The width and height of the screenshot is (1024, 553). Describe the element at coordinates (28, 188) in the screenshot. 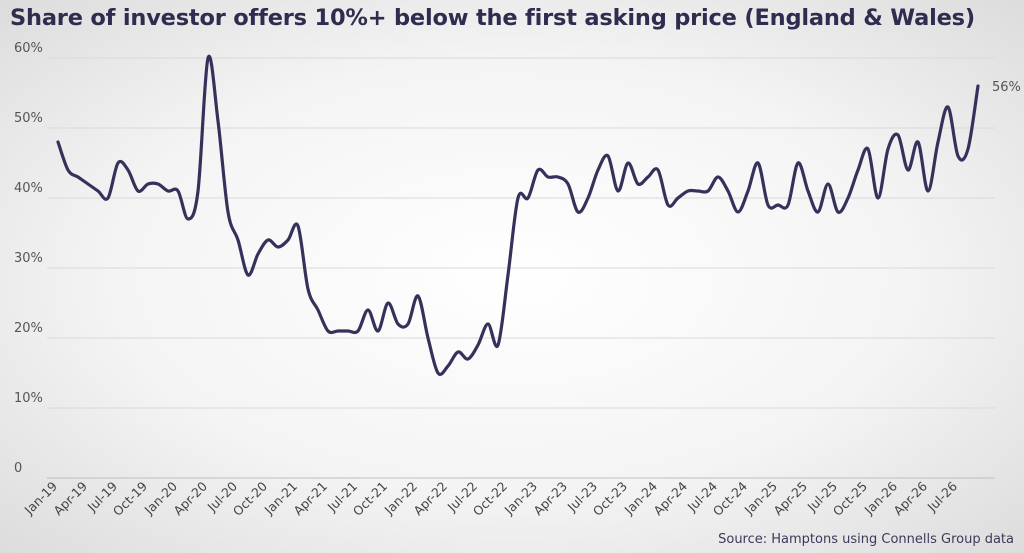

I see `y-tick-label: 40%` at that location.